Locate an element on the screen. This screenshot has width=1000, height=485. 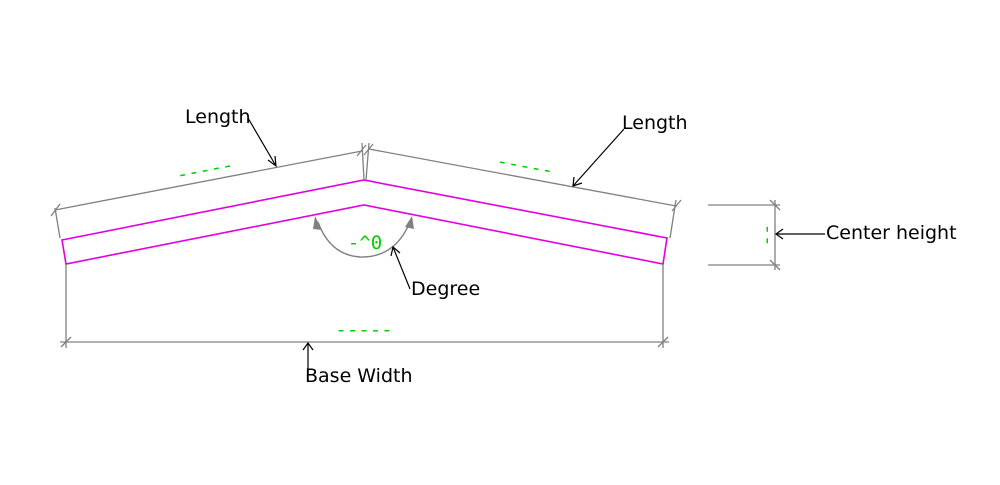
degree-arrowhead-right is located at coordinates (409, 222).